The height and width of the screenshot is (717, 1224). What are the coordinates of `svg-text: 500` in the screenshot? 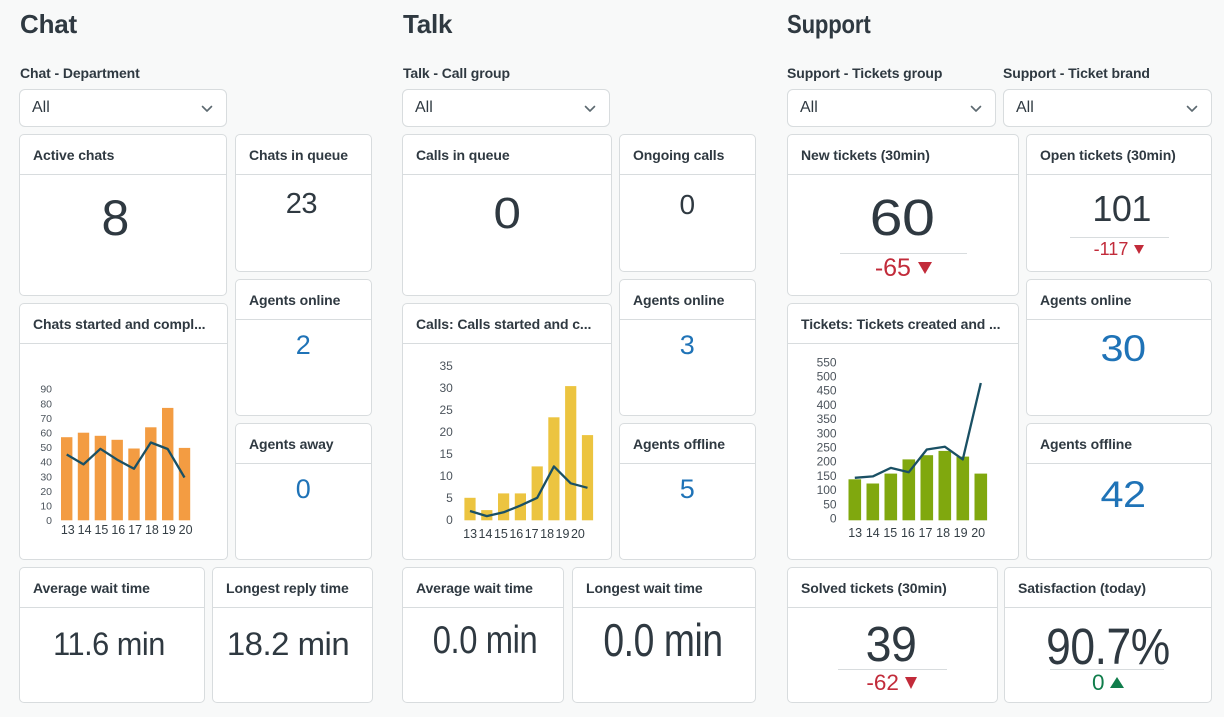 It's located at (827, 377).